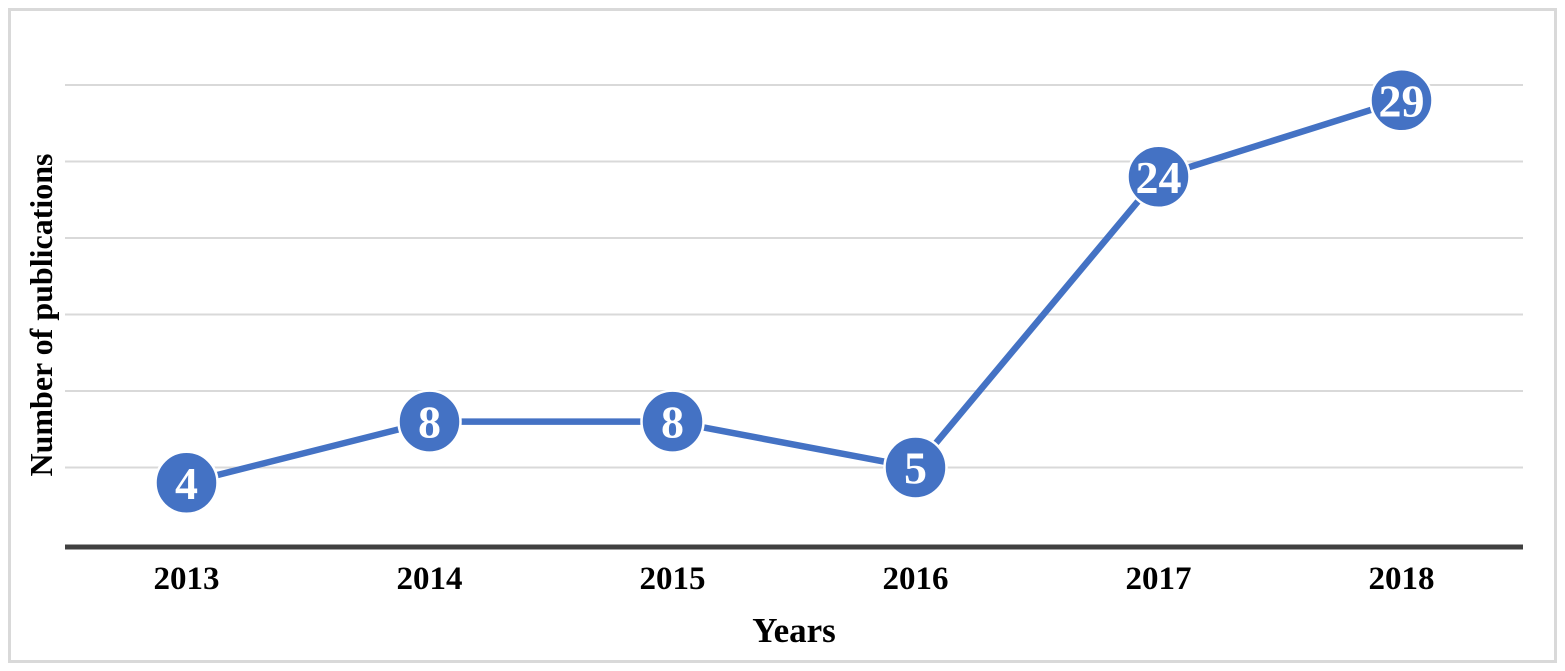 This screenshot has width=1565, height=671. Describe the element at coordinates (915, 579) in the screenshot. I see `x-tick-label-2016: 2016` at that location.